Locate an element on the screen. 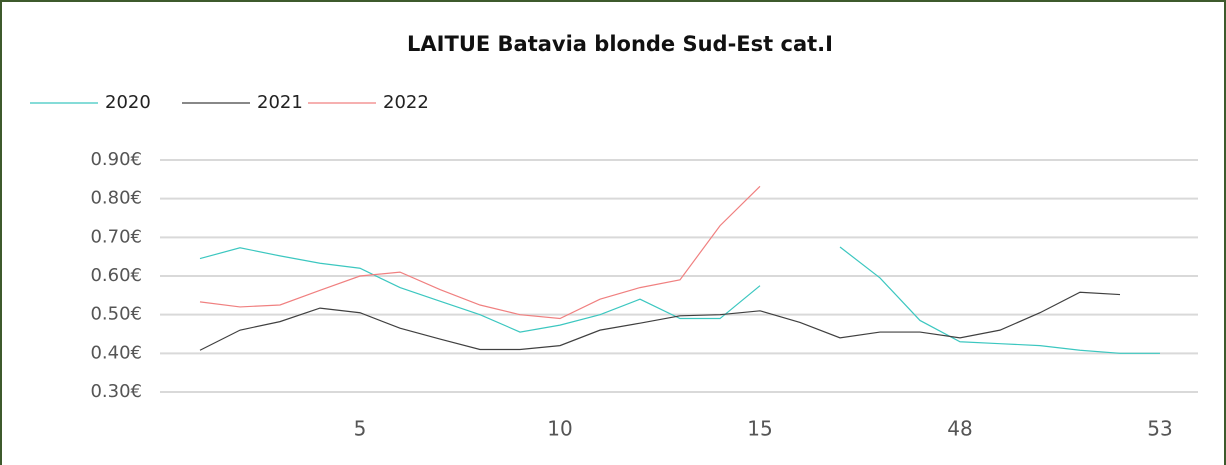 This screenshot has height=465, width=1226. legend-label: 2020 is located at coordinates (128, 102).